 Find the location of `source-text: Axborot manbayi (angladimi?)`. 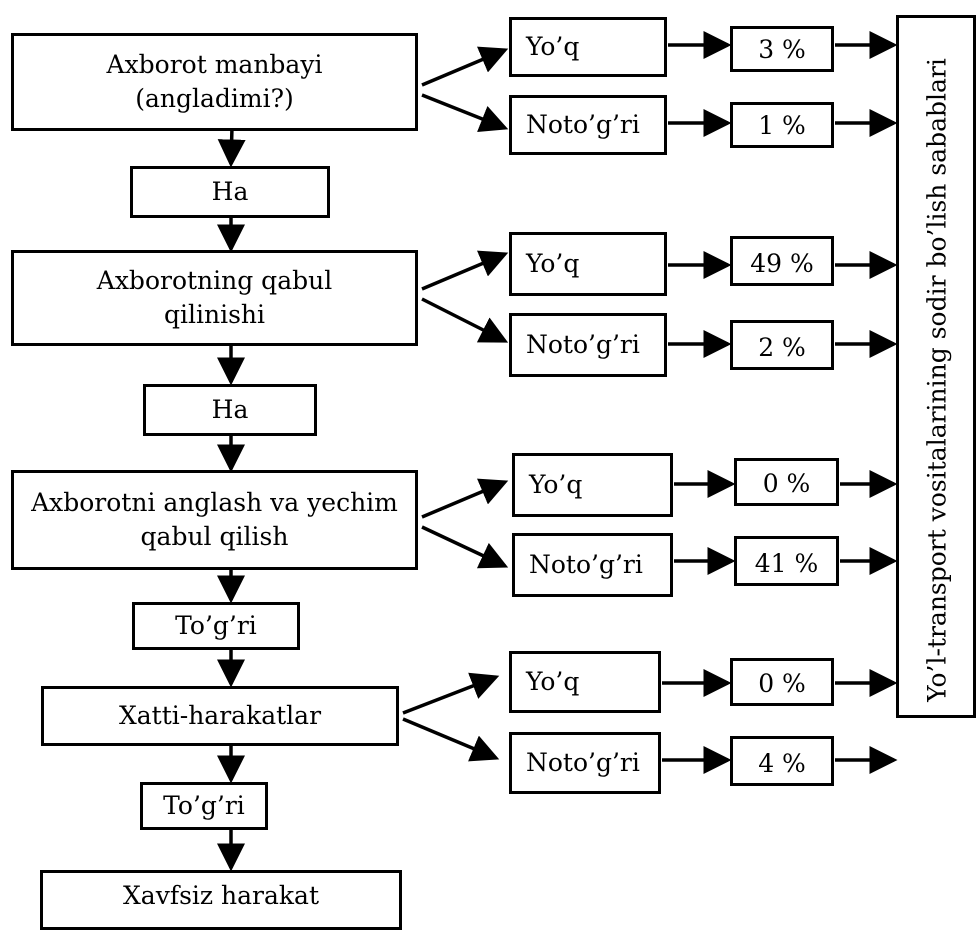

source-text: Axborot manbayi (angladimi?) is located at coordinates (214, 81).